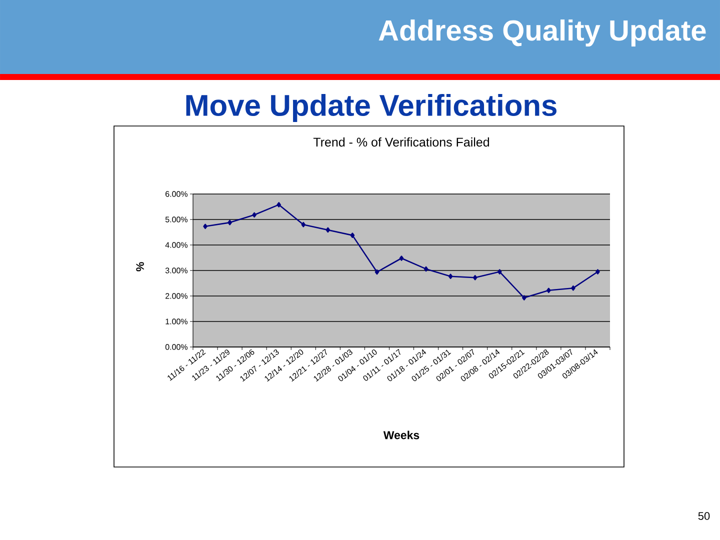 The height and width of the screenshot is (540, 720). Describe the element at coordinates (401, 435) in the screenshot. I see `x-axis-title: Weeks` at that location.